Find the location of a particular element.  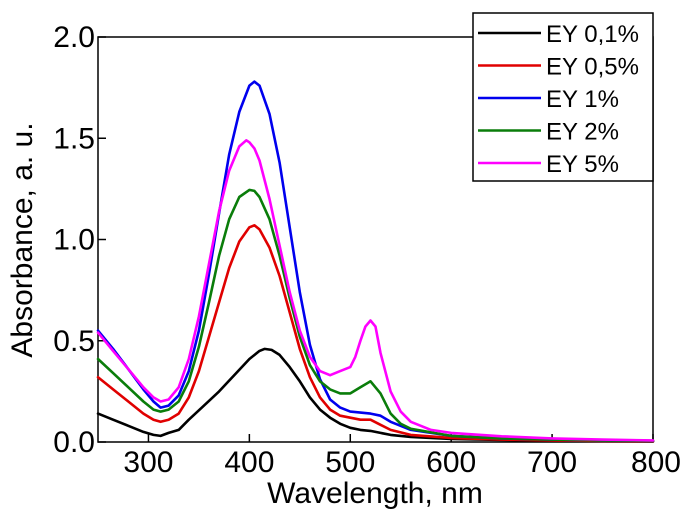

y-tick-label: 2.0 is located at coordinates (74, 37).